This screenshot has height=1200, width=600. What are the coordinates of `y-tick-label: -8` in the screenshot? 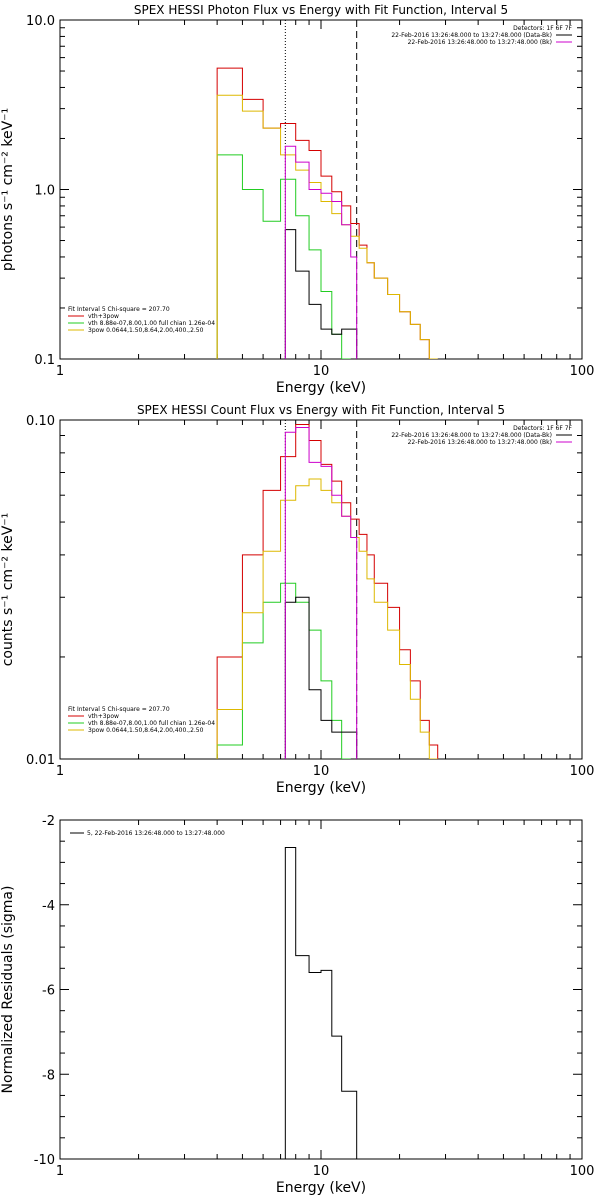 It's located at (48, 1075).